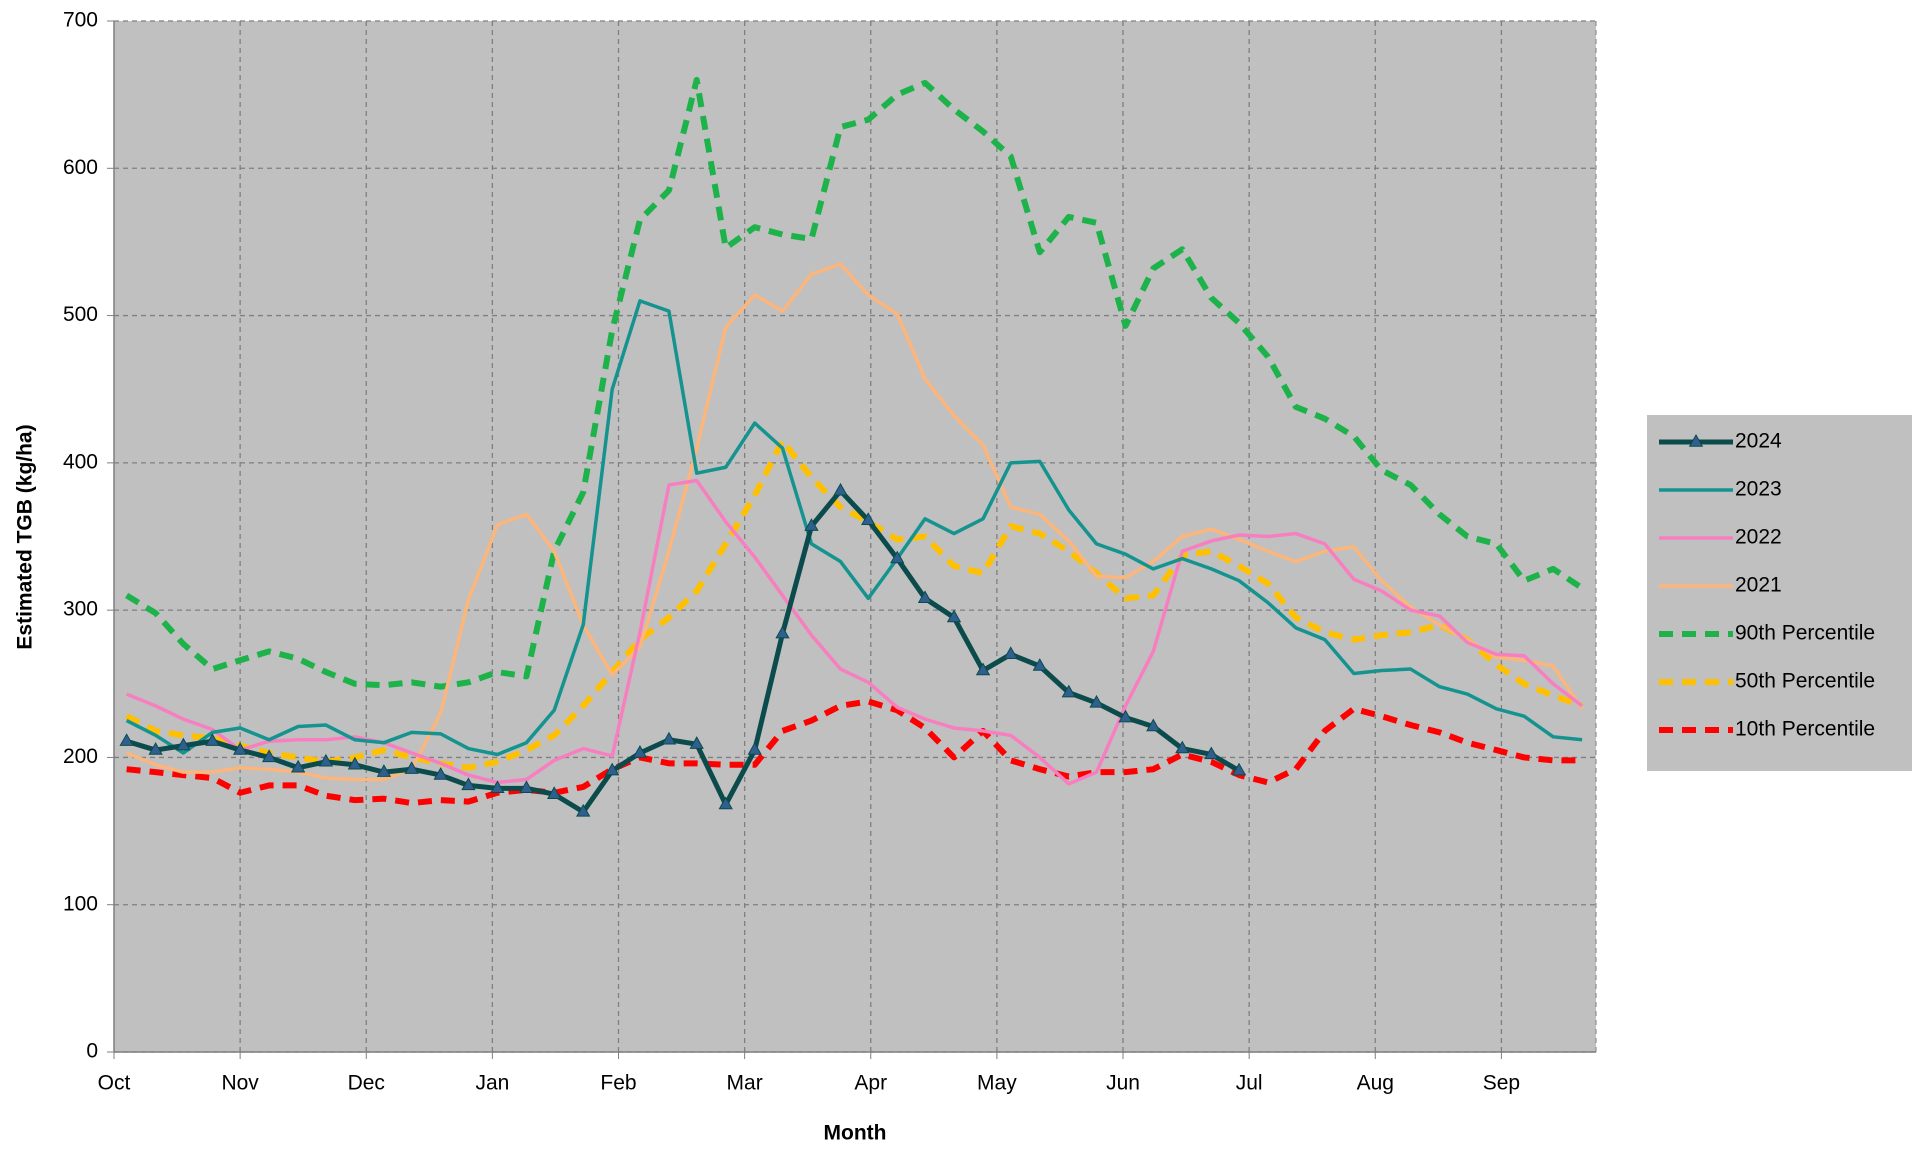 The height and width of the screenshot is (1149, 1927). What do you see at coordinates (1805, 633) in the screenshot?
I see `legend-label: 90th Percentile` at bounding box center [1805, 633].